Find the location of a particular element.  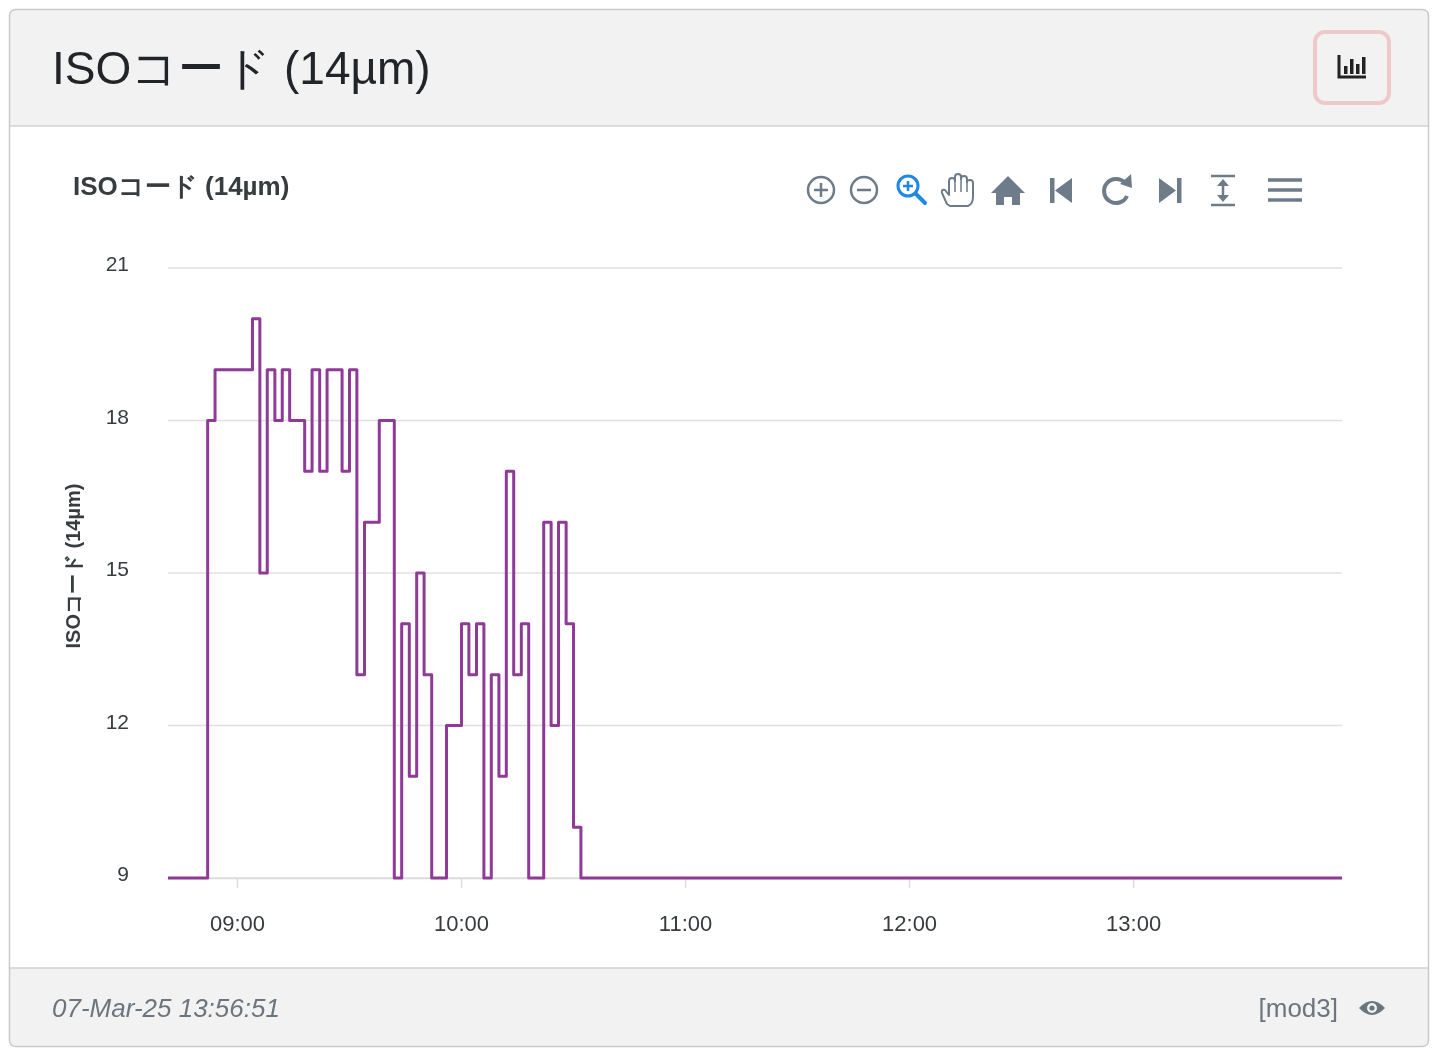

timestamp: 07-Mar-25 13:56:51 is located at coordinates (166, 1008).